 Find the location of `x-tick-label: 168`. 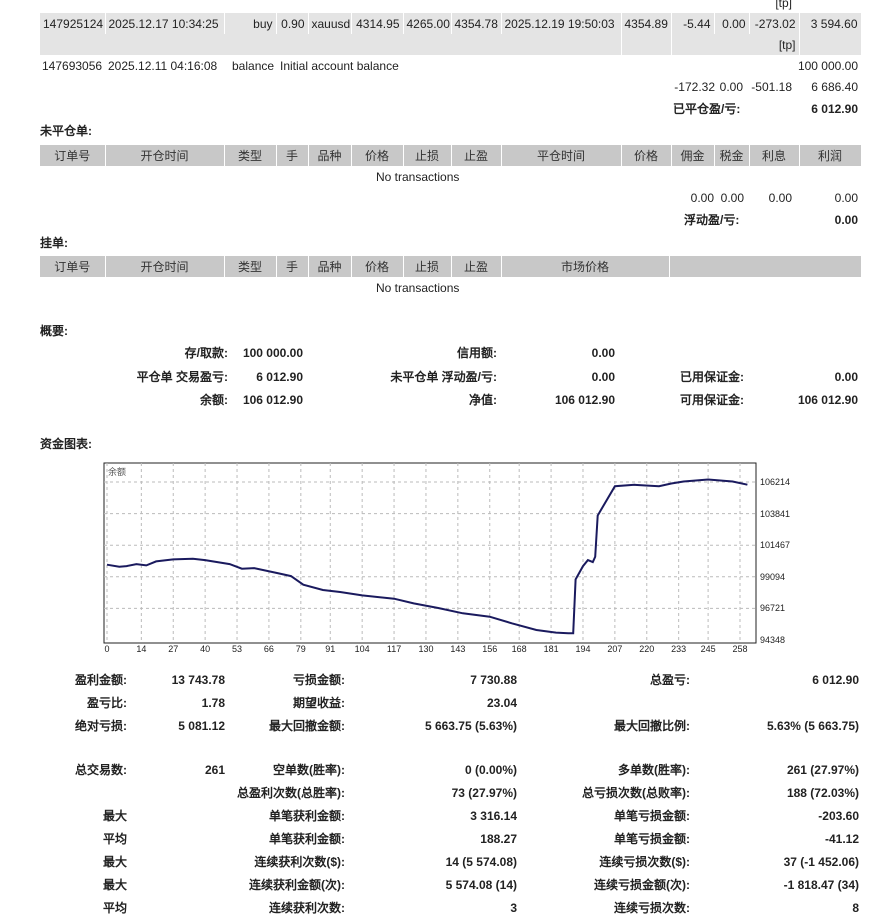

x-tick-label: 168 is located at coordinates (519, 649).